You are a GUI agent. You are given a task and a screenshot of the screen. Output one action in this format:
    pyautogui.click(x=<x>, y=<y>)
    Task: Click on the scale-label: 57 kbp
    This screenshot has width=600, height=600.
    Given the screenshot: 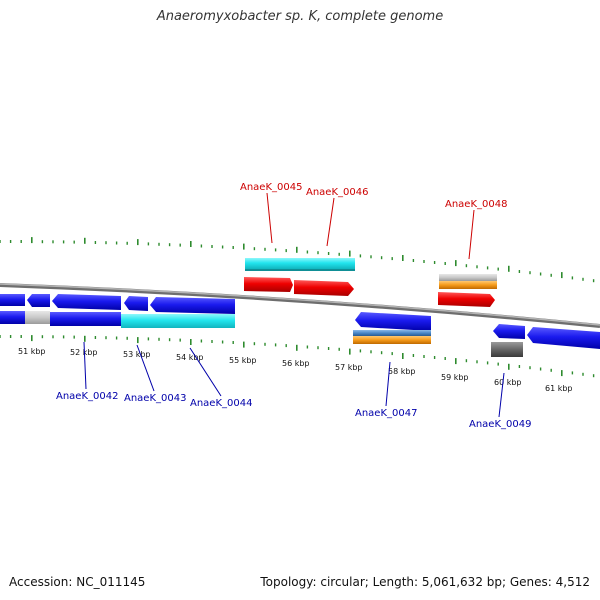 What is the action you would take?
    pyautogui.click(x=349, y=367)
    